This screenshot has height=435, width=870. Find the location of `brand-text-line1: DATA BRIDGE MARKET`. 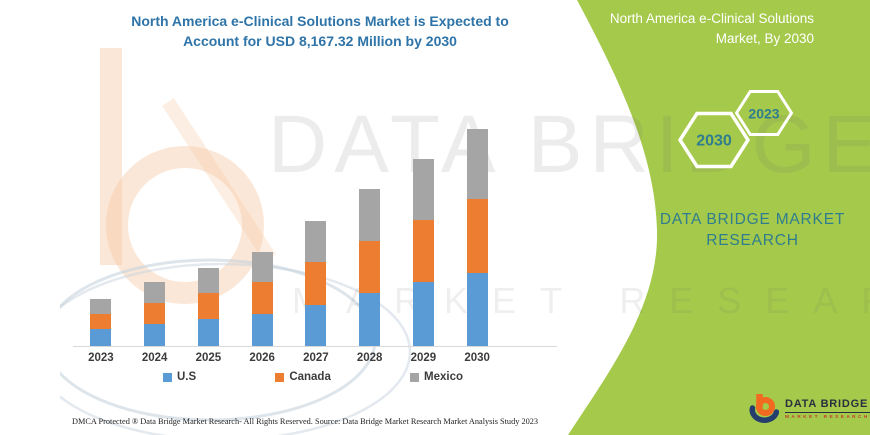

brand-text-line1: DATA BRIDGE MARKET is located at coordinates (752, 219).